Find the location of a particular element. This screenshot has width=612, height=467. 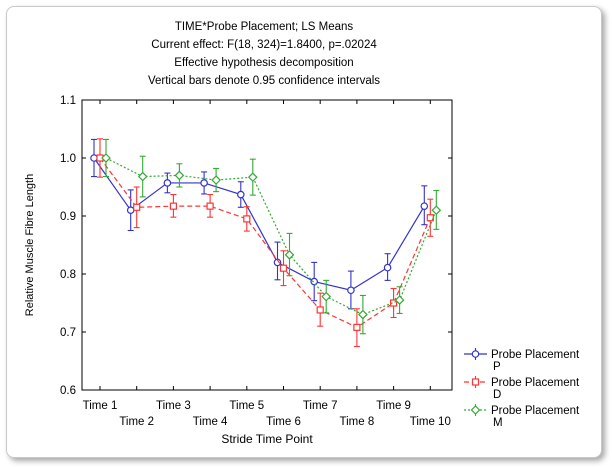

y-tick-label: 0.9 is located at coordinates (68, 217).